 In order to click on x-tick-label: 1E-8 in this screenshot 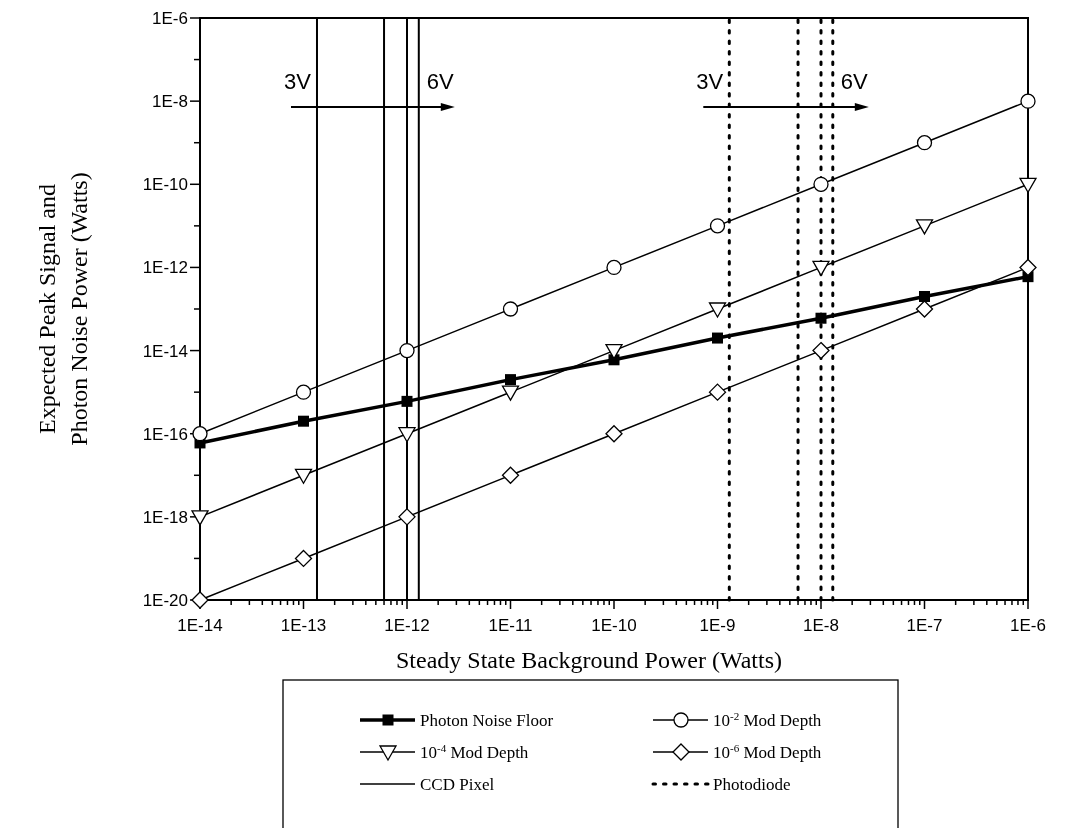, I will do `click(821, 625)`.